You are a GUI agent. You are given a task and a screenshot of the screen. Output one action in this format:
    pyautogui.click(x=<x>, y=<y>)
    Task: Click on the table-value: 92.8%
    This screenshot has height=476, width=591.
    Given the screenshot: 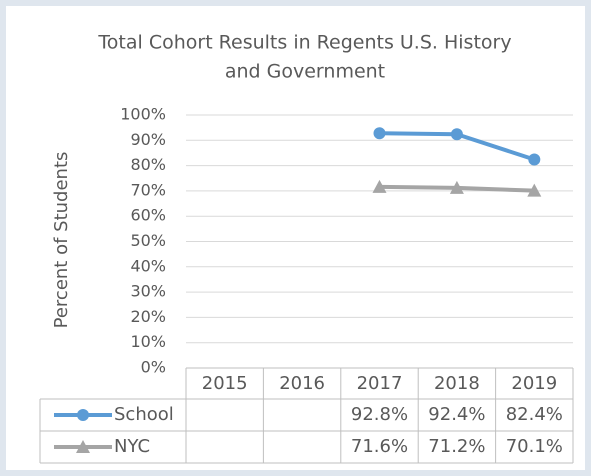 What is the action you would take?
    pyautogui.click(x=379, y=414)
    